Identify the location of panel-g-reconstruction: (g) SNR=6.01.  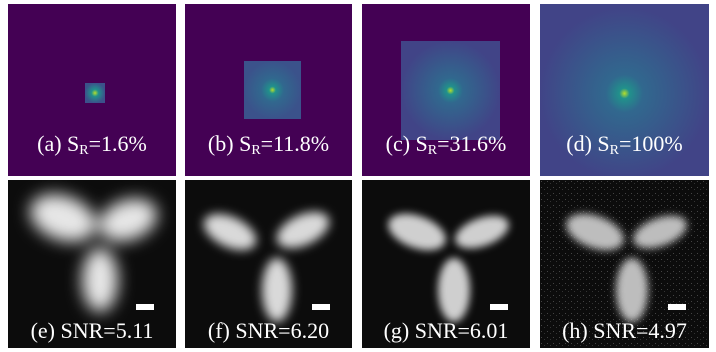
(446, 264).